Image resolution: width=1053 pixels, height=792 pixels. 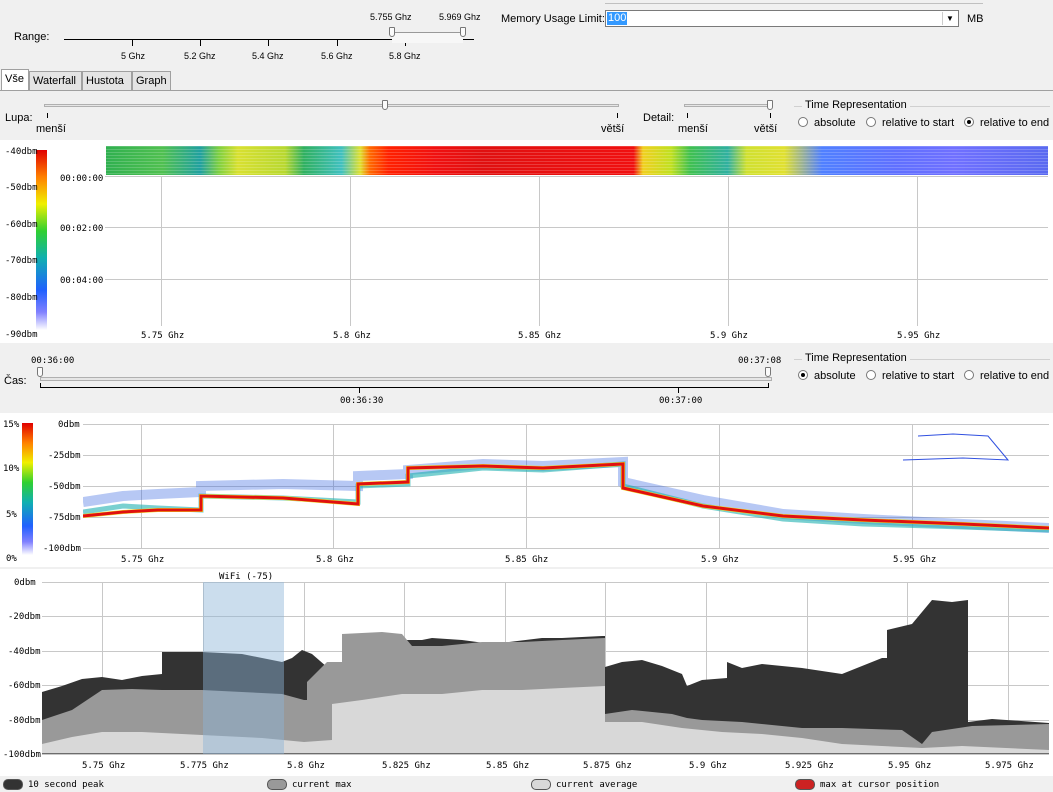 I want to click on cas-tick-label: 00:37:00, so click(x=681, y=401).